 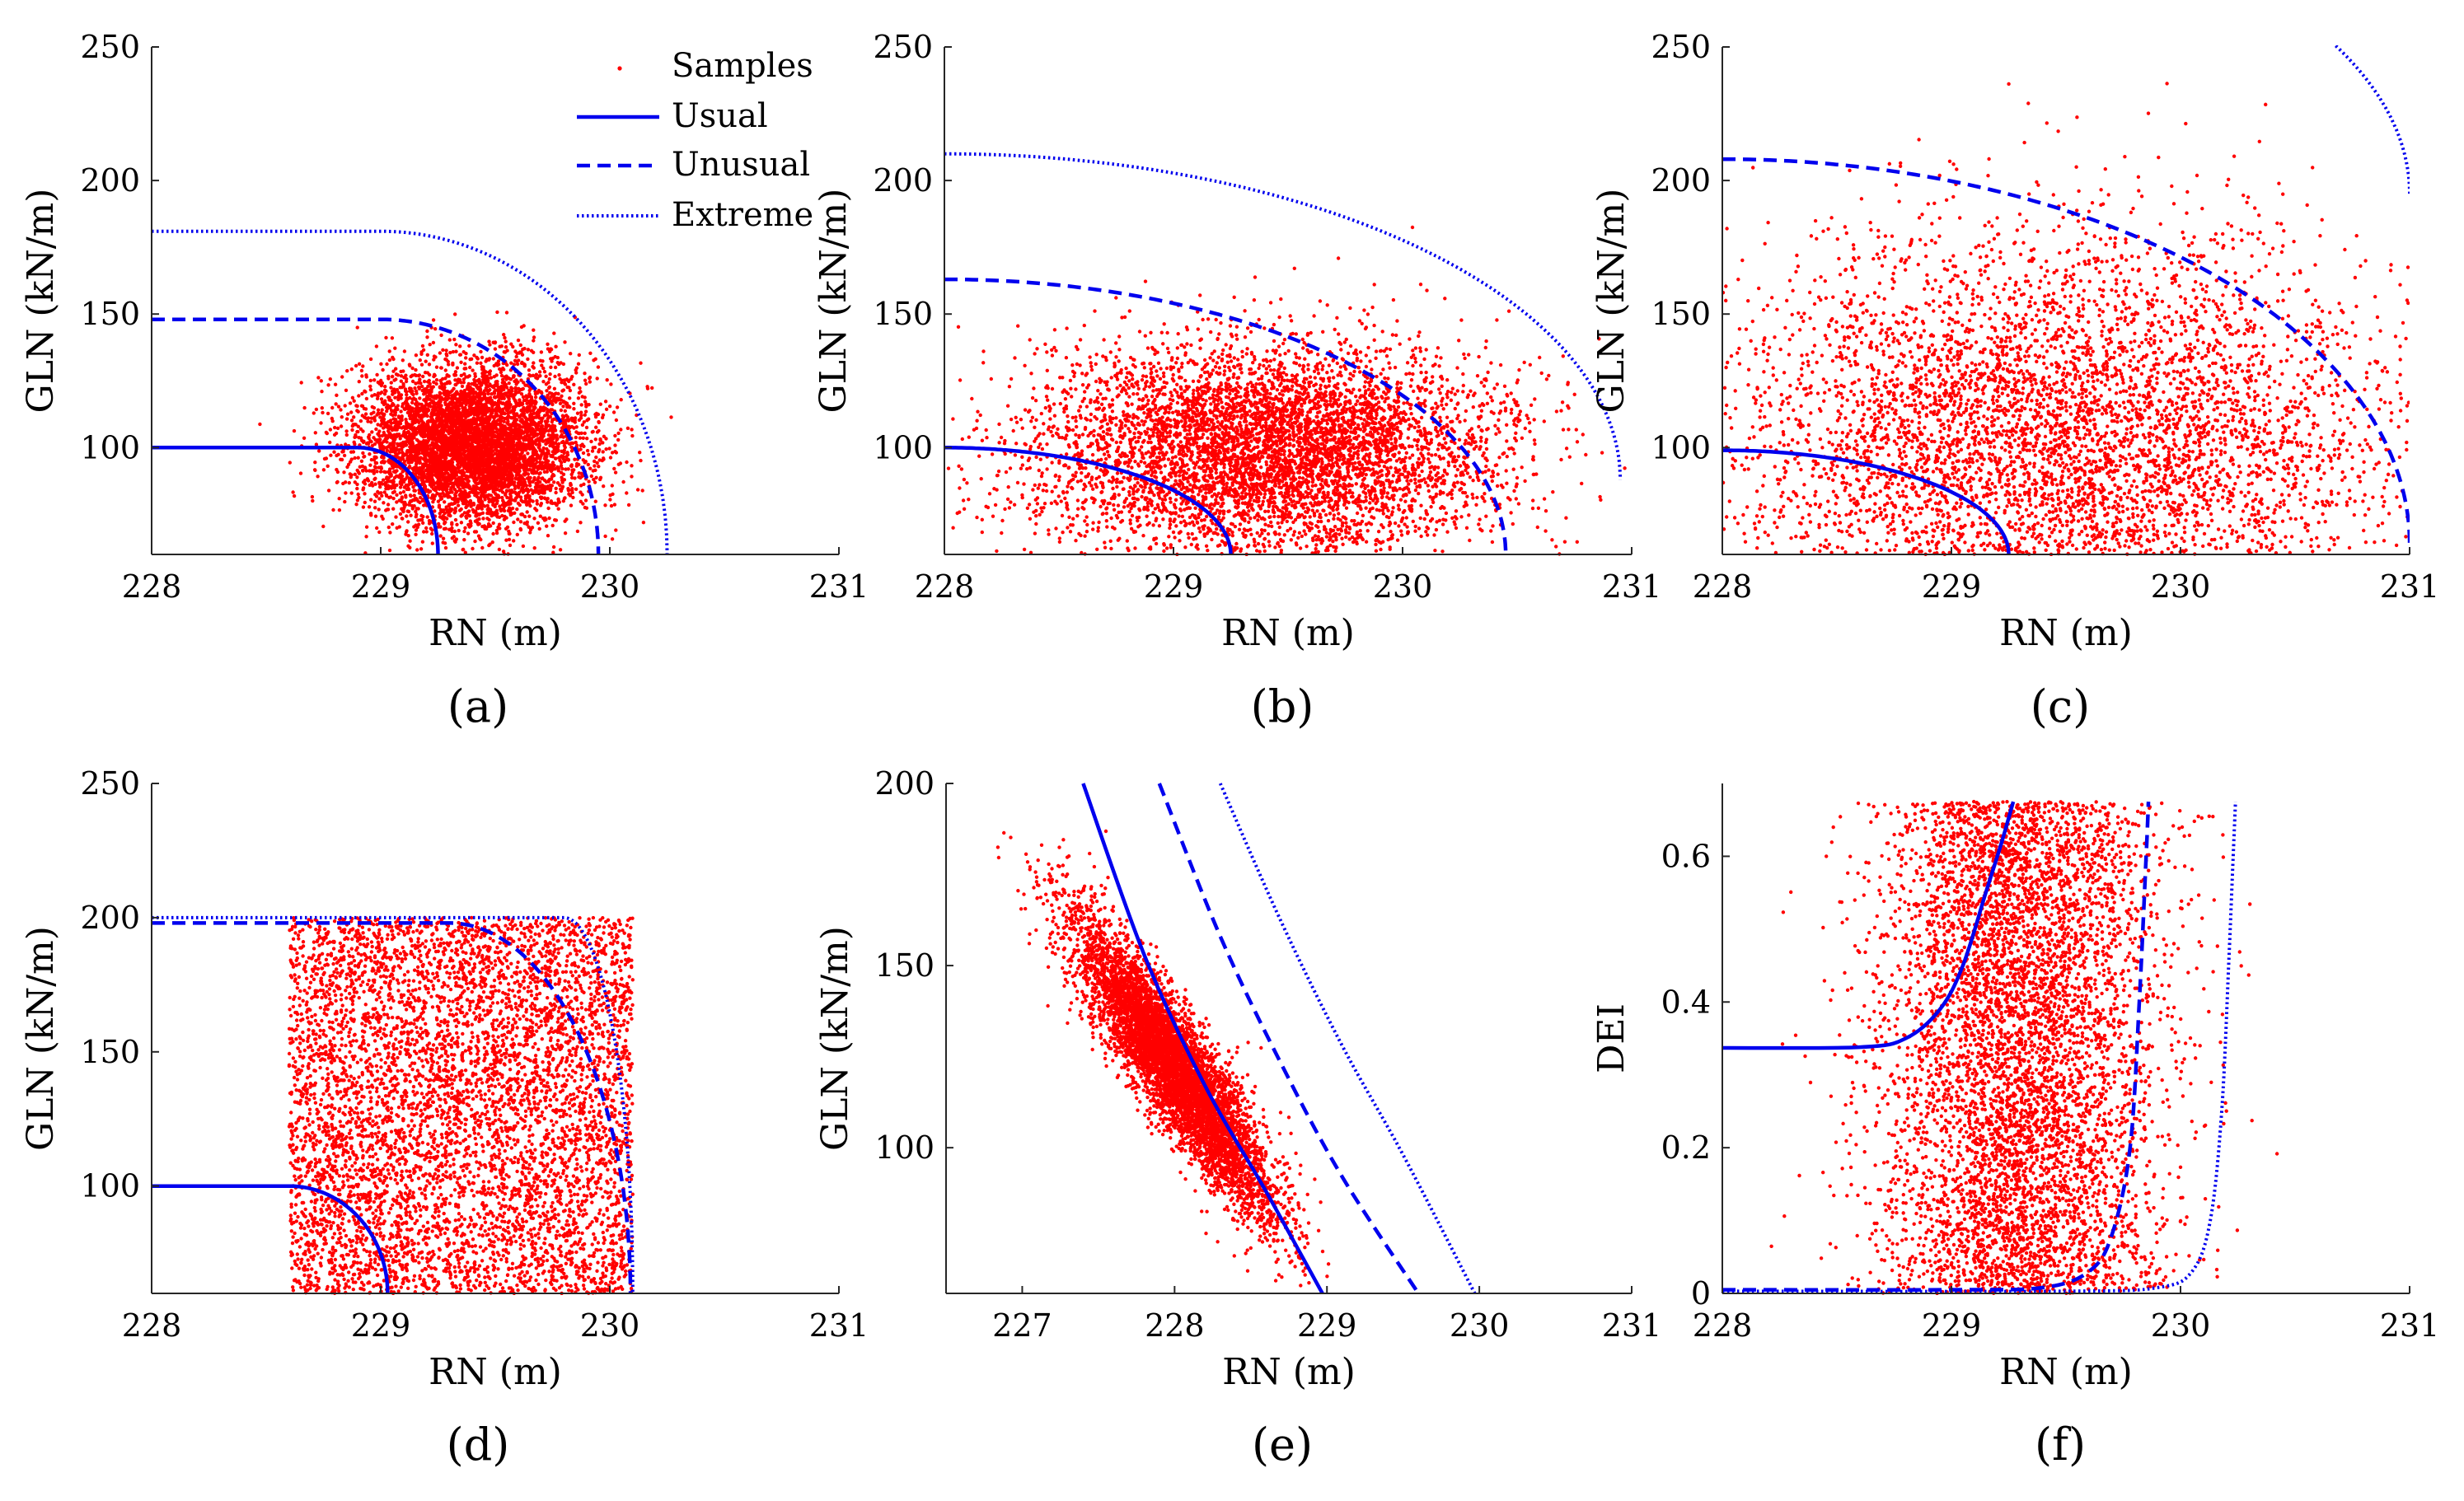 I want to click on panel-label: (c), so click(x=2060, y=706).